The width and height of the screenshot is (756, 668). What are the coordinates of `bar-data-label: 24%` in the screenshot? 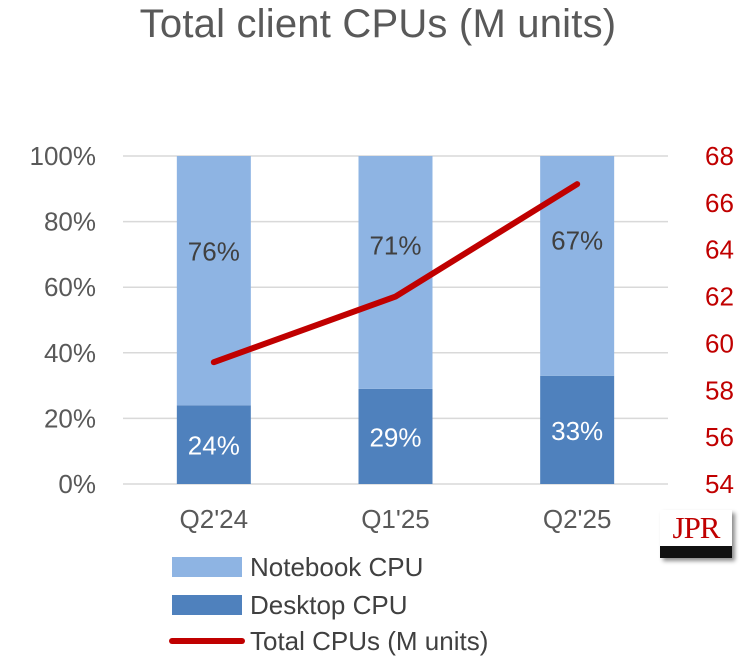 It's located at (214, 446).